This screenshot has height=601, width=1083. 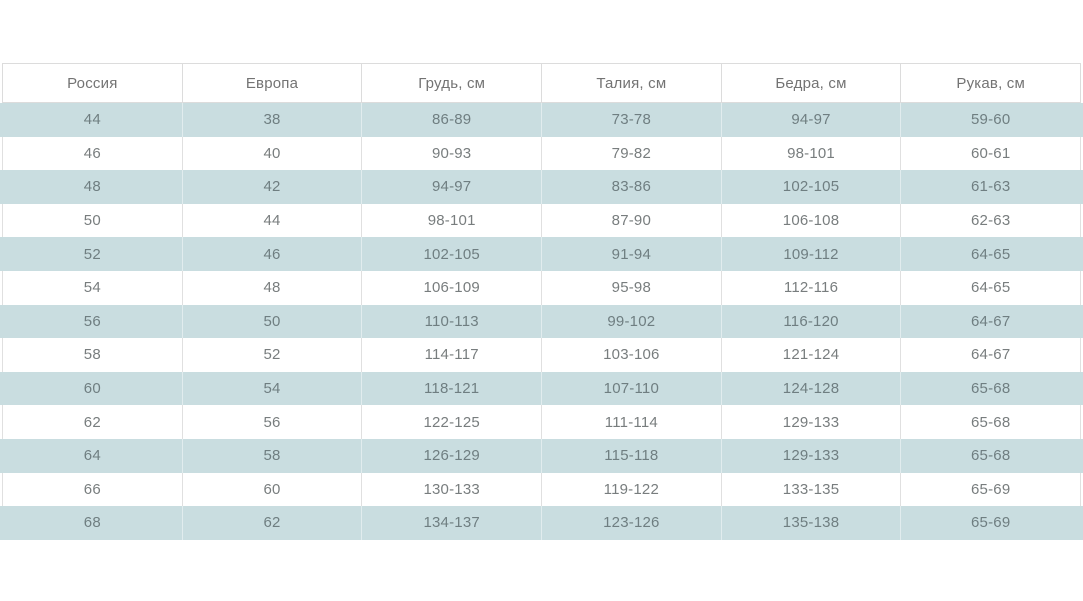 I want to click on table-row: 66 60 130-133 119-122 133-135 65-69, so click(x=541, y=489).